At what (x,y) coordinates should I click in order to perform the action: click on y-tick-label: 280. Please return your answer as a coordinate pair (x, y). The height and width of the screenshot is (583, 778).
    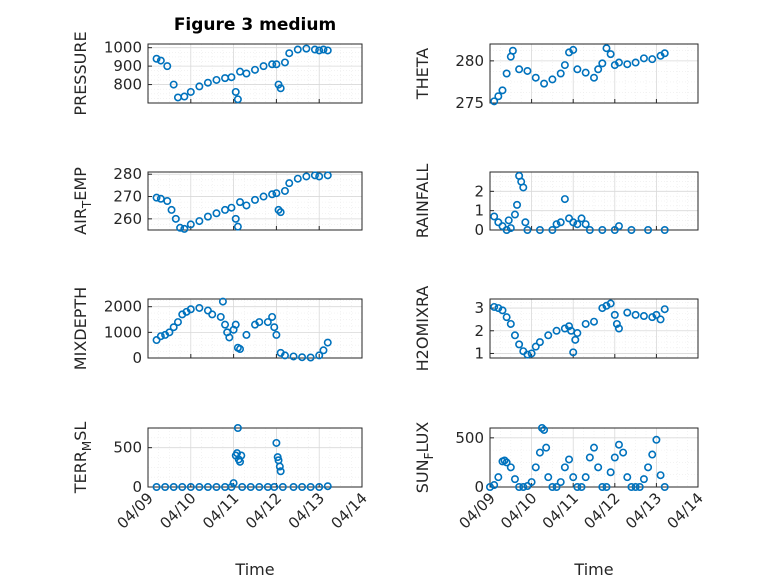
    Looking at the image, I should click on (127, 174).